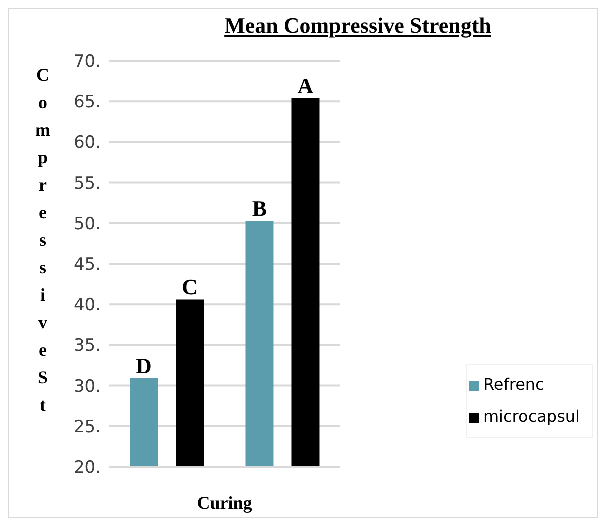  I want to click on y-tick-label: 50., so click(87, 224).